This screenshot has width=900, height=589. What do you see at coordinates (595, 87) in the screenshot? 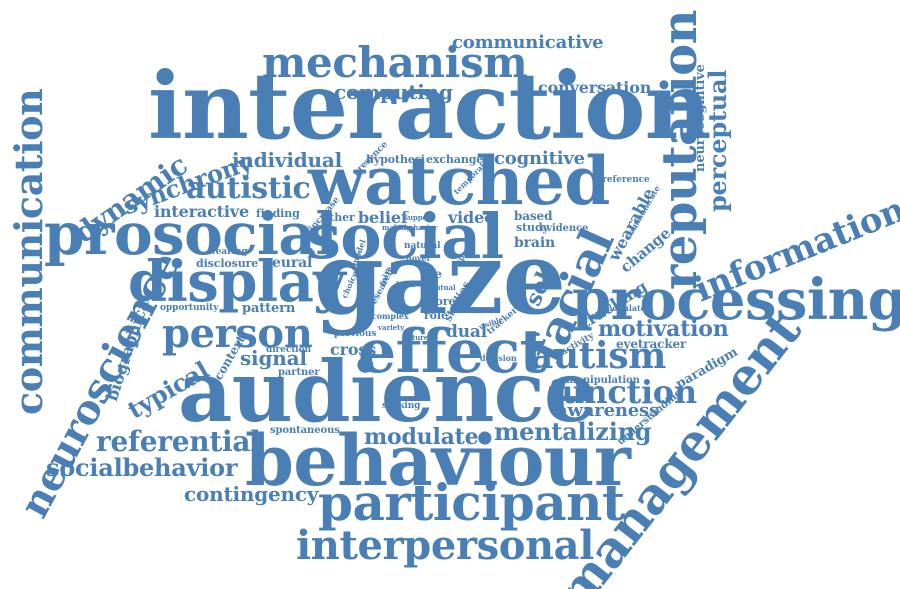
I see `word-conversation: conversation` at bounding box center [595, 87].